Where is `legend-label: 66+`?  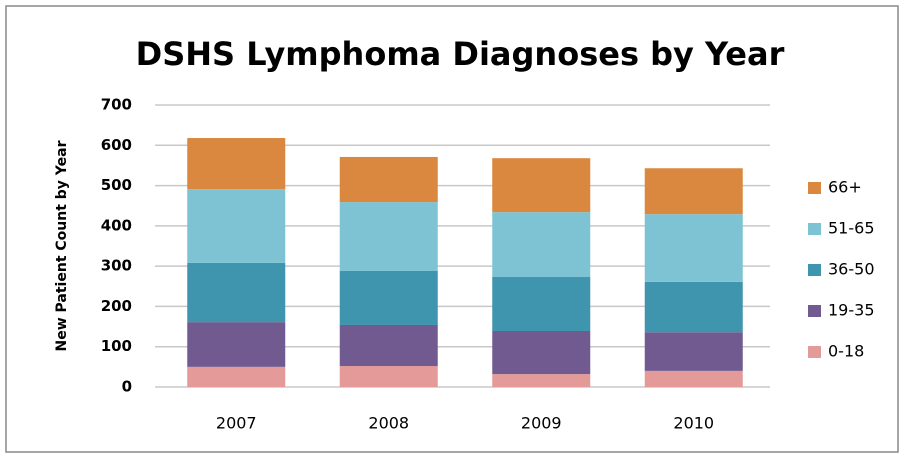 legend-label: 66+ is located at coordinates (845, 187).